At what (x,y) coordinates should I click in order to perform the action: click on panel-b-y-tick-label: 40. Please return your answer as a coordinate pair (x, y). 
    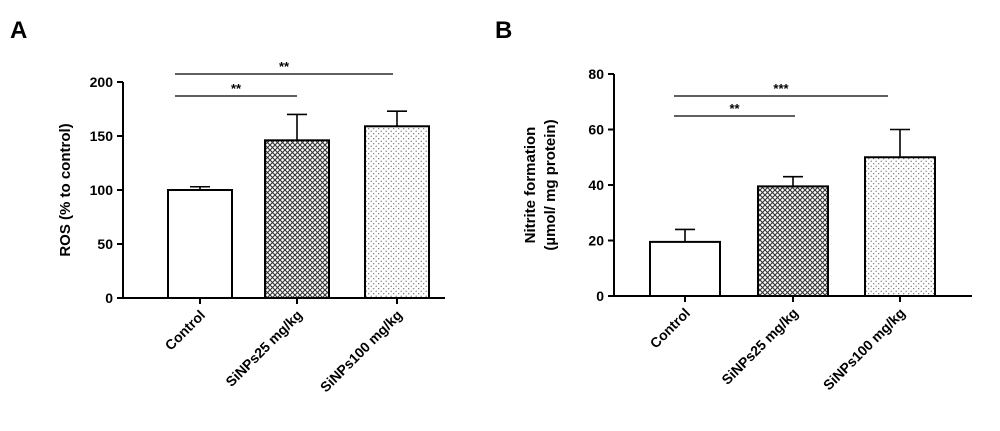
    Looking at the image, I should click on (596, 185).